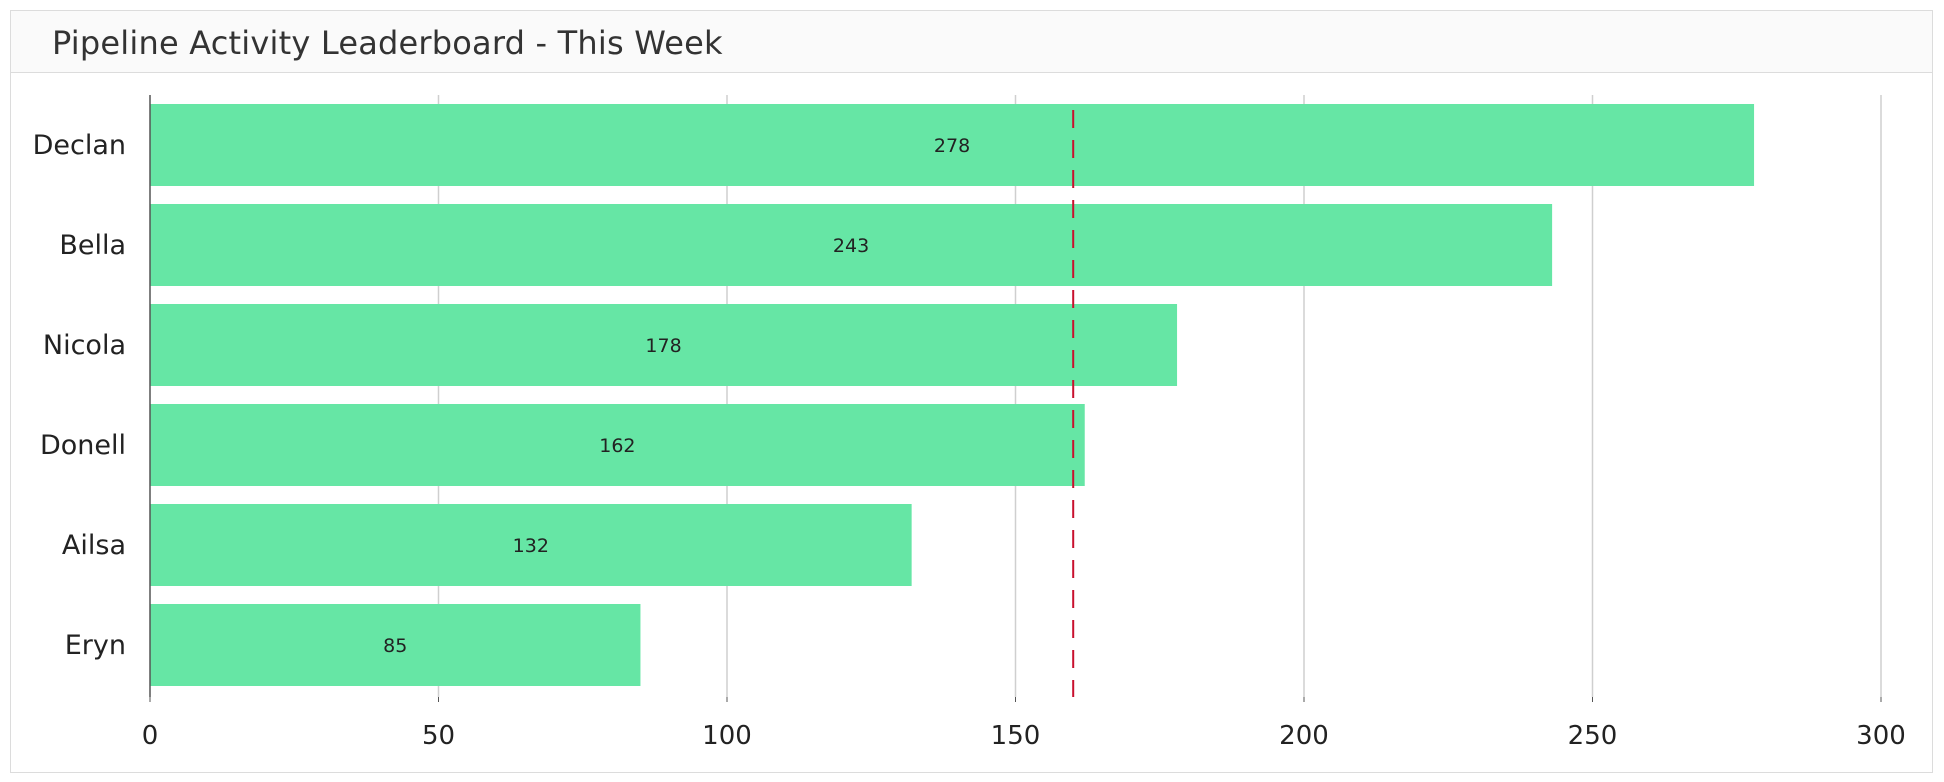 This screenshot has width=1944, height=782. I want to click on bar-bella, so click(851, 245).